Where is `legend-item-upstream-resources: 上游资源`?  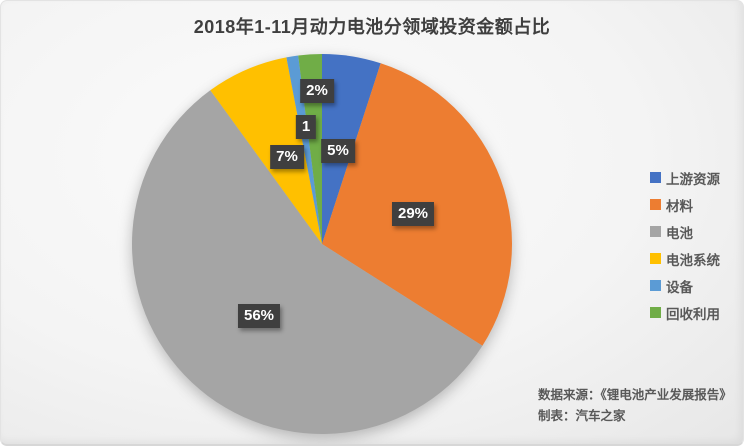 legend-item-upstream-resources: 上游资源 is located at coordinates (685, 177).